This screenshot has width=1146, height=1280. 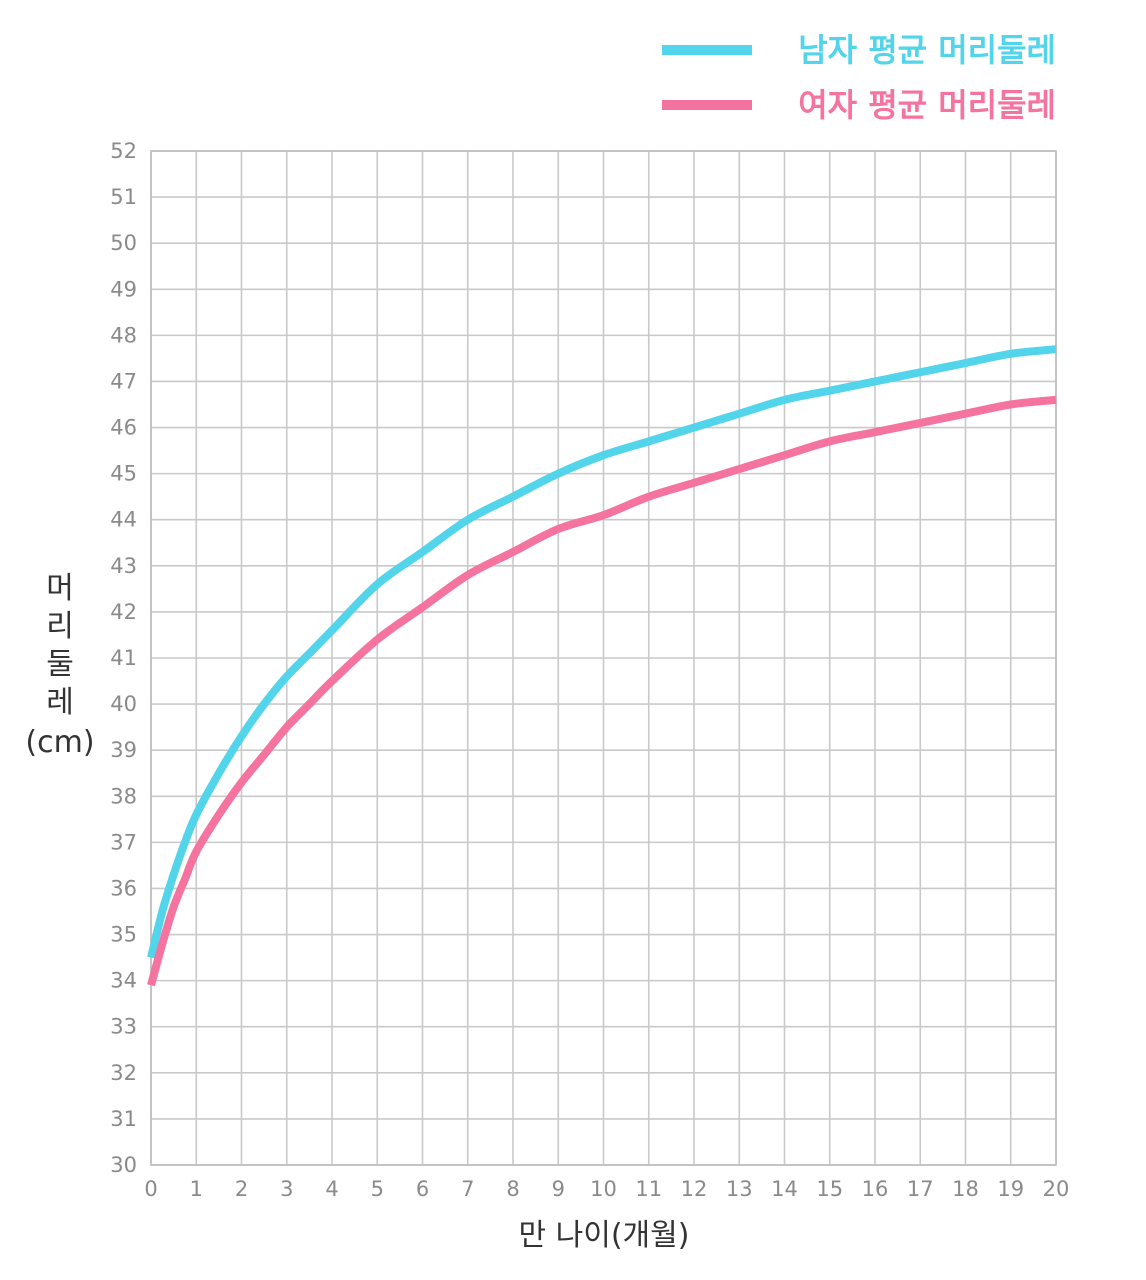 I want to click on x-tick-label: 11, so click(x=648, y=1189).